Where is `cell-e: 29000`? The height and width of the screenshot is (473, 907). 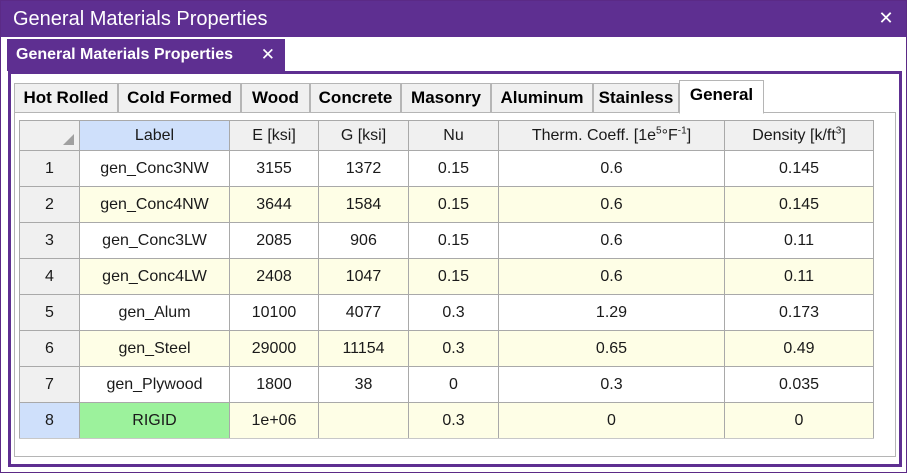 cell-e: 29000 is located at coordinates (274, 348).